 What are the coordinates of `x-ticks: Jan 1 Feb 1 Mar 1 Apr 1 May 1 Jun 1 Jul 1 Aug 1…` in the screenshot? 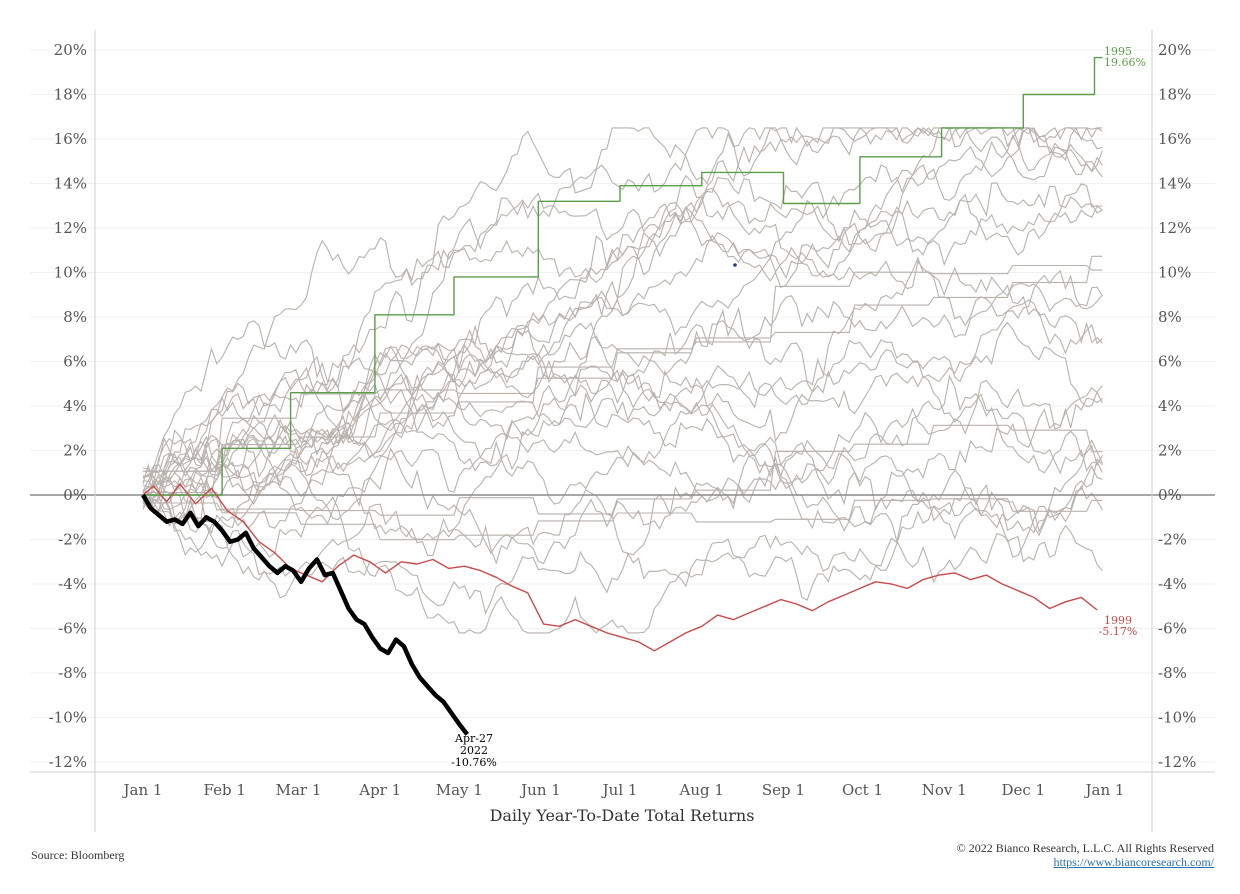 It's located at (623, 790).